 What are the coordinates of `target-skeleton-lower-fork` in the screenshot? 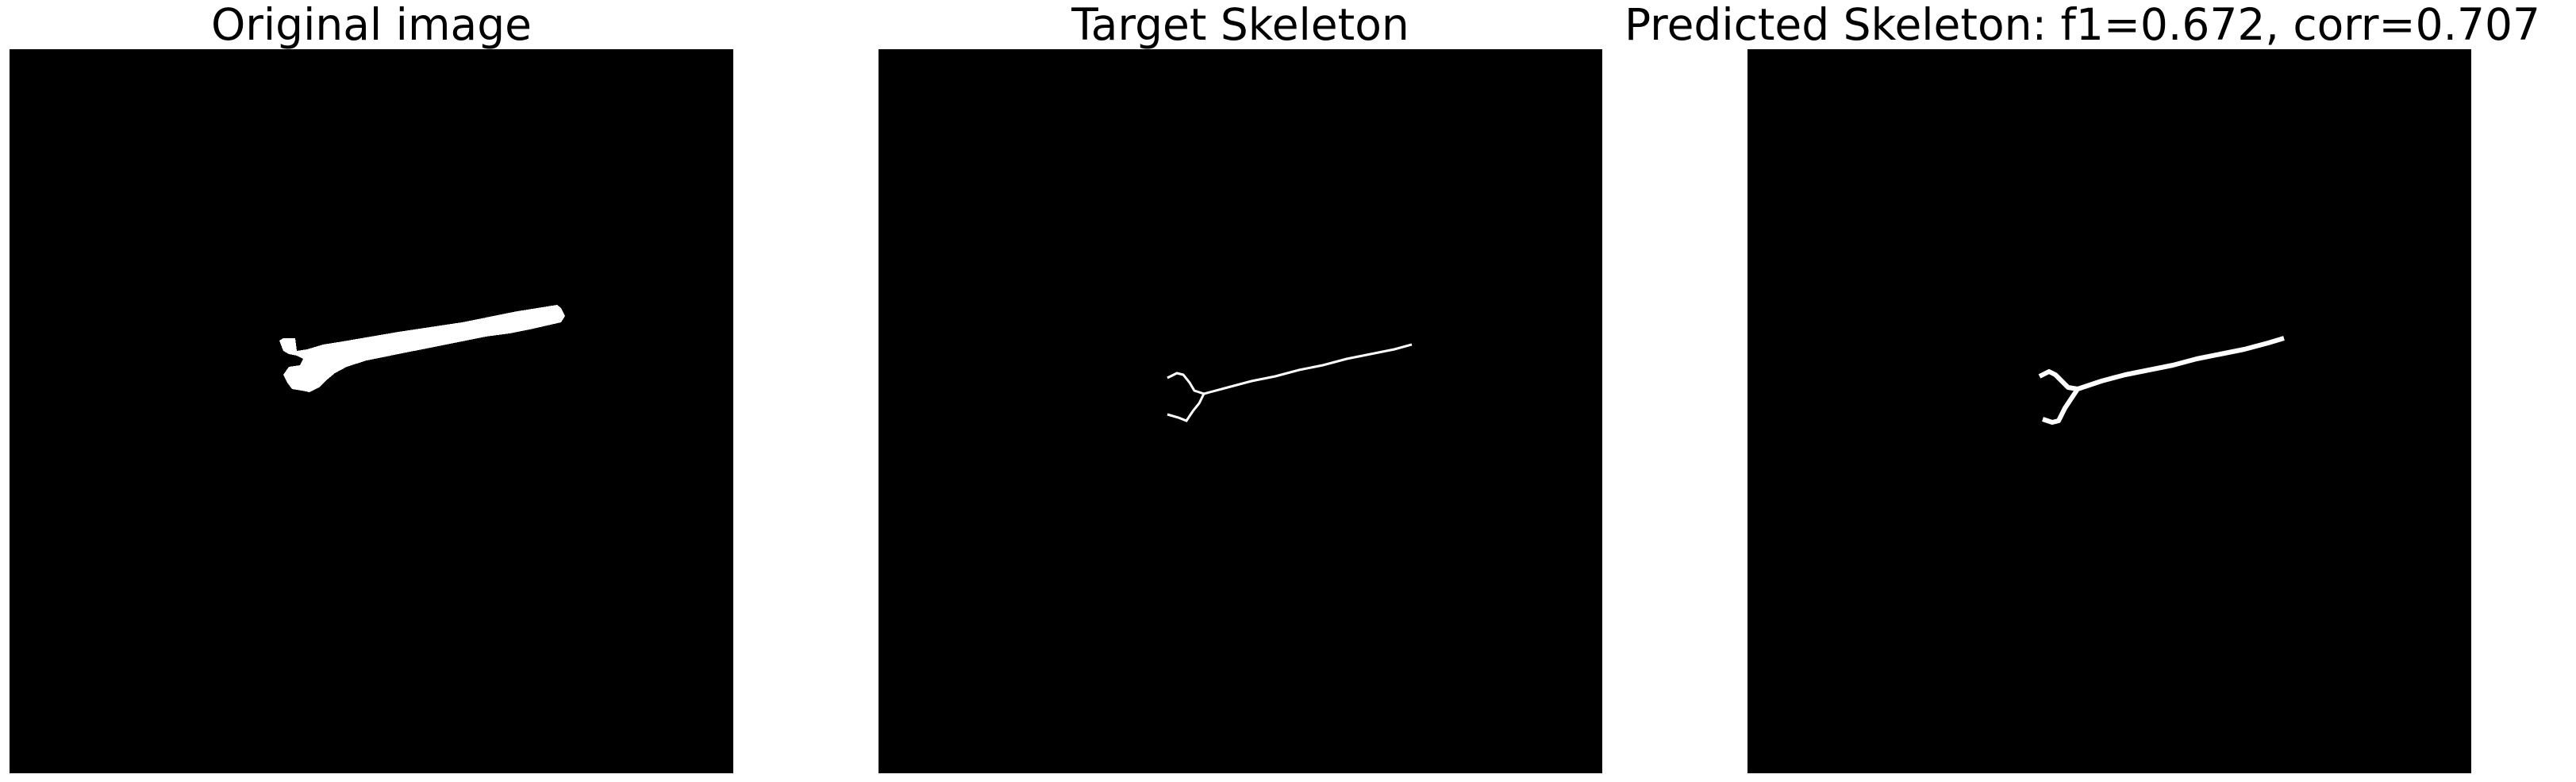 It's located at (1186, 408).